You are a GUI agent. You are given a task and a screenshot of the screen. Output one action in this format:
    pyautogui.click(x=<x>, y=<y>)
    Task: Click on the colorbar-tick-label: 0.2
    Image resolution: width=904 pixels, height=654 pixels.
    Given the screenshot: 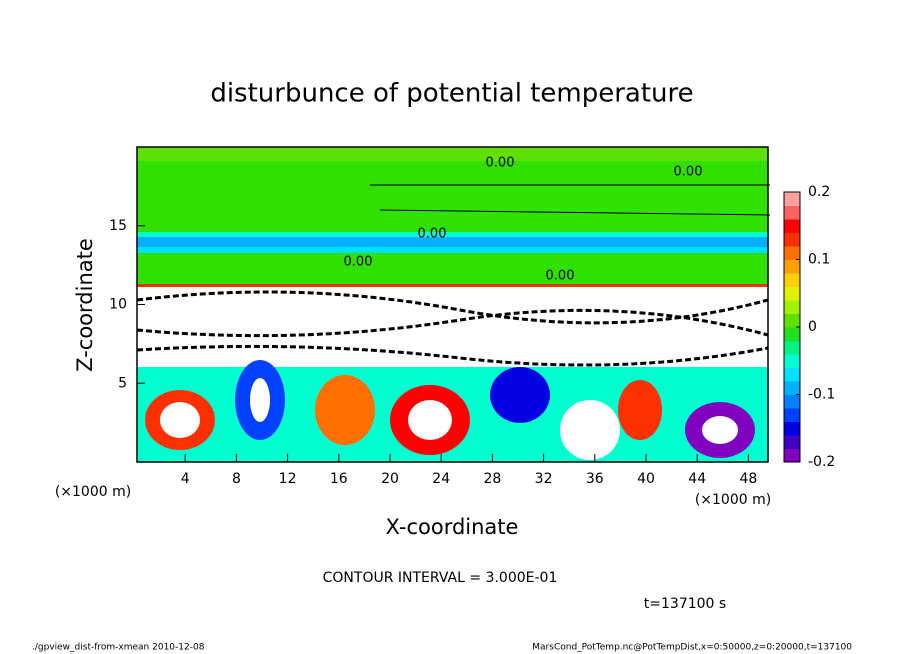 What is the action you would take?
    pyautogui.click(x=819, y=192)
    